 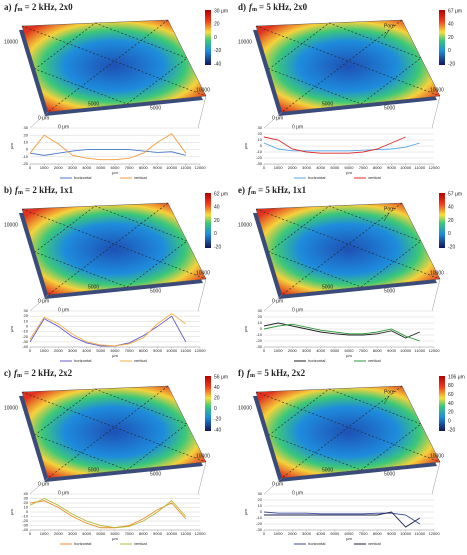 I want to click on x-tick-label: 3000, so click(x=307, y=350).